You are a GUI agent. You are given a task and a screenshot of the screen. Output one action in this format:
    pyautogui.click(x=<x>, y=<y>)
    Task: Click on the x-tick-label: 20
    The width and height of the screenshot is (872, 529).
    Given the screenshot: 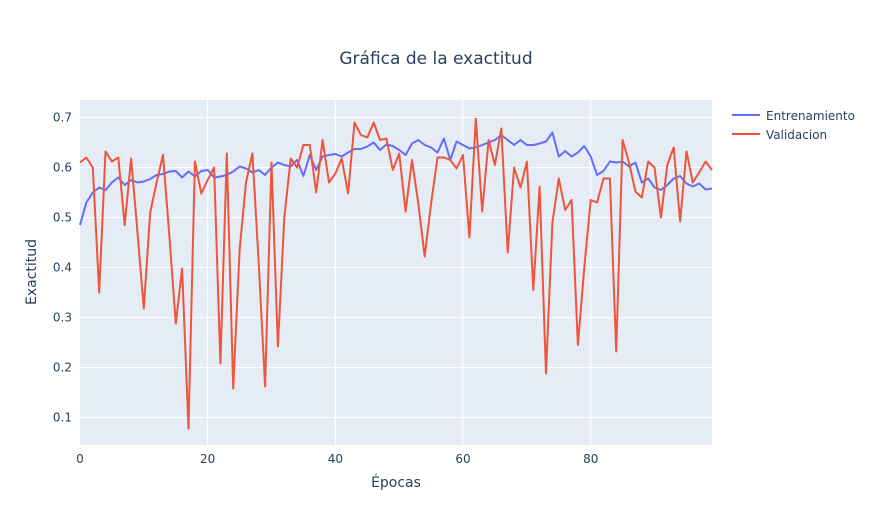 What is the action you would take?
    pyautogui.click(x=207, y=459)
    